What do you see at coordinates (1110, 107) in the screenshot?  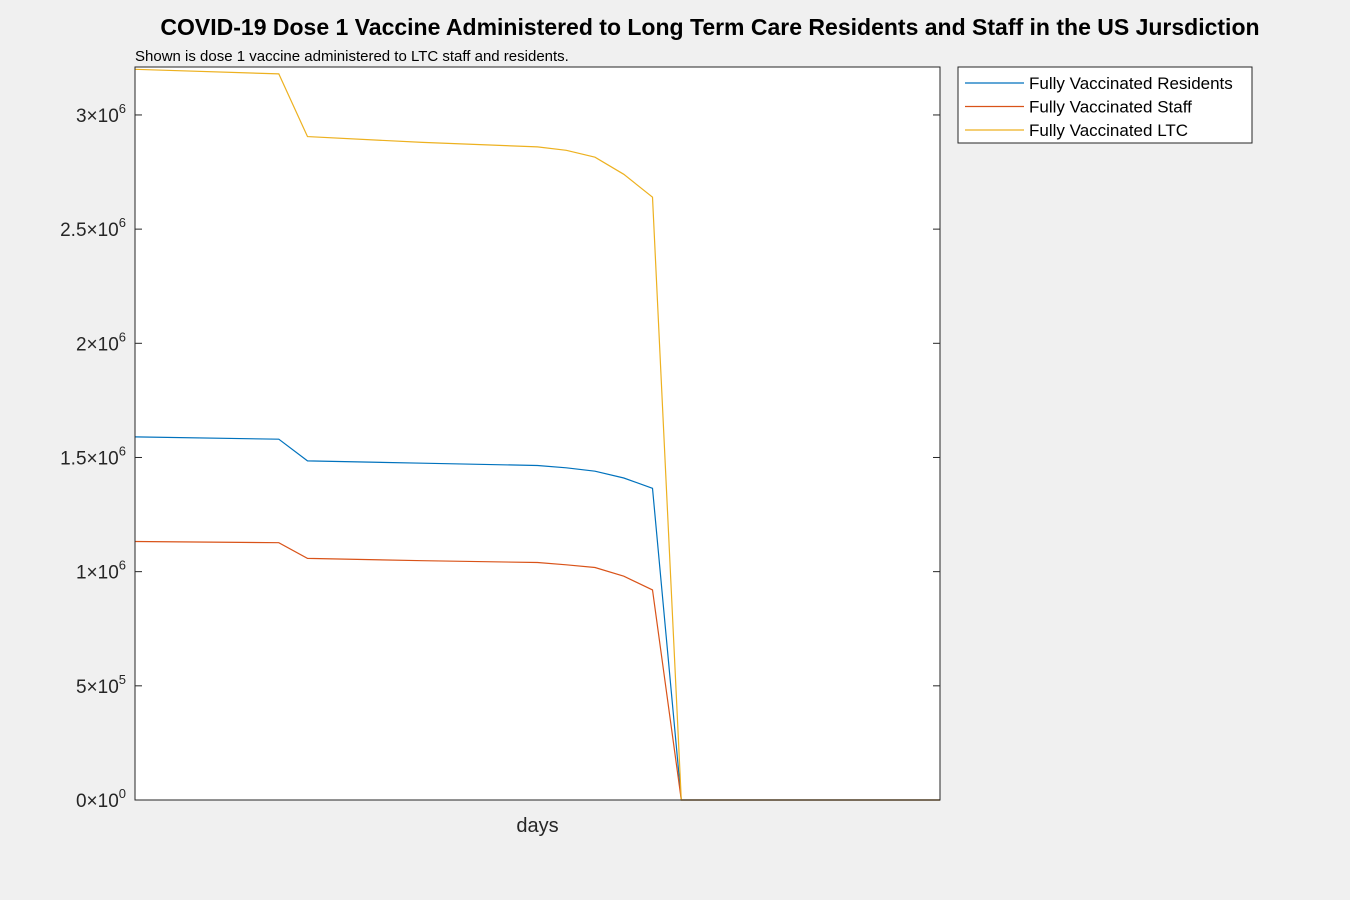 I see `legend-label-2: Fully Vaccinated Staff` at bounding box center [1110, 107].